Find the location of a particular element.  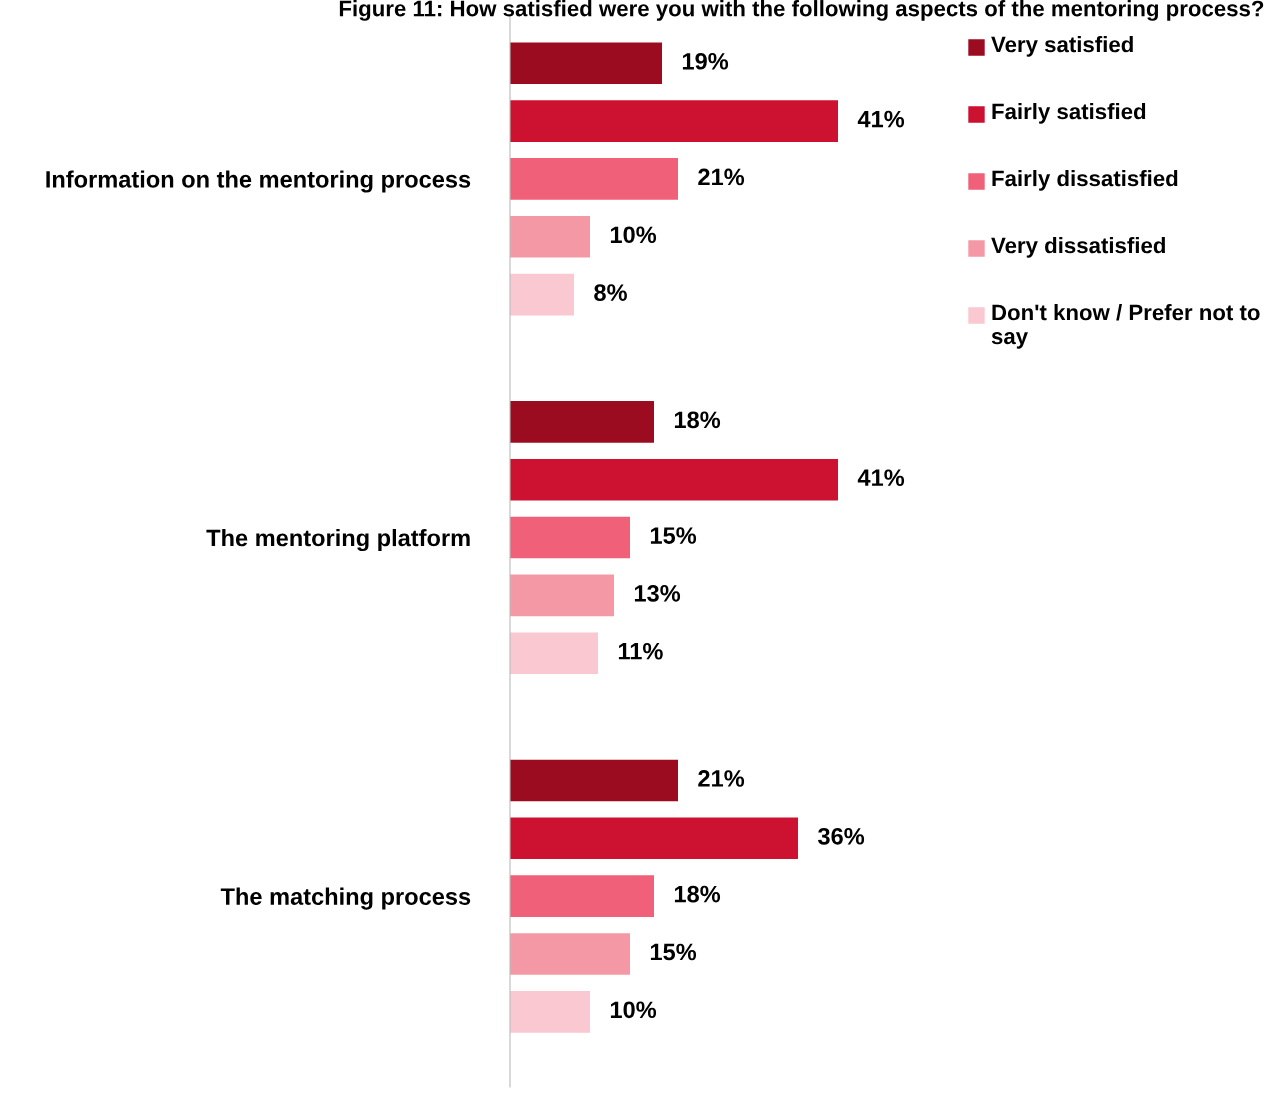

data-label: 13% is located at coordinates (657, 593).